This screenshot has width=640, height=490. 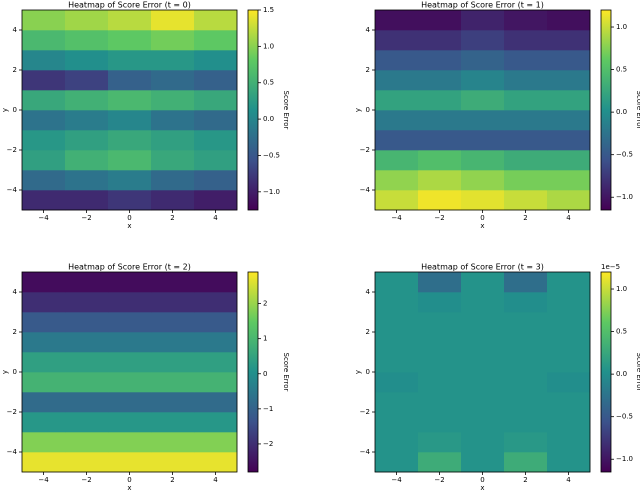 I want to click on y-tick-label: −2, so click(x=365, y=412).